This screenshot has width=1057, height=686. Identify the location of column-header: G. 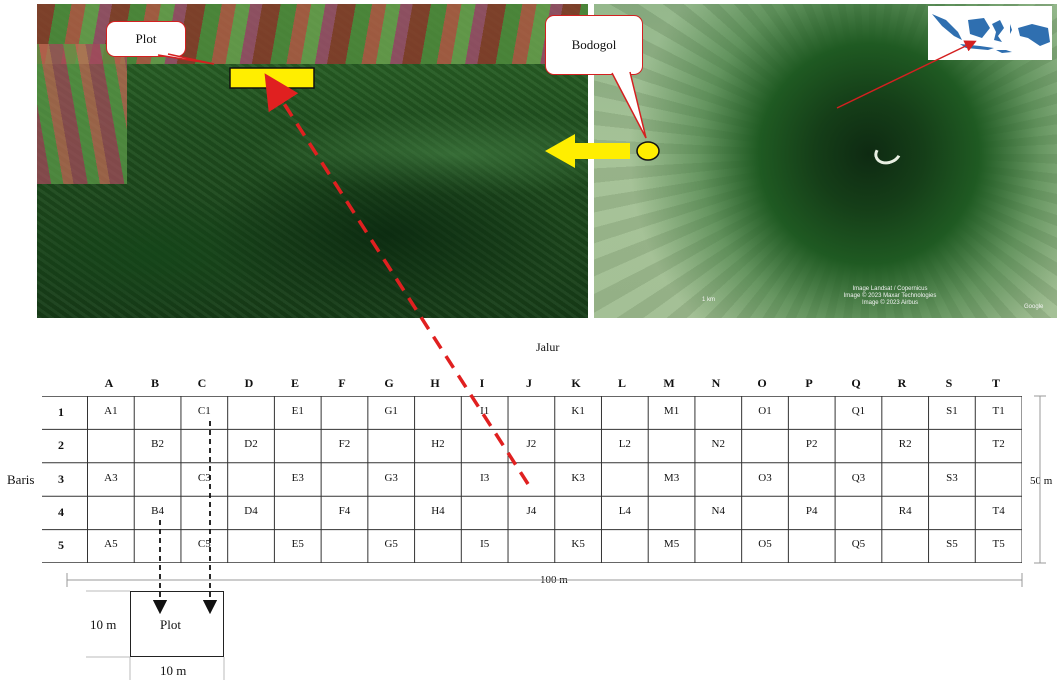
(389, 383).